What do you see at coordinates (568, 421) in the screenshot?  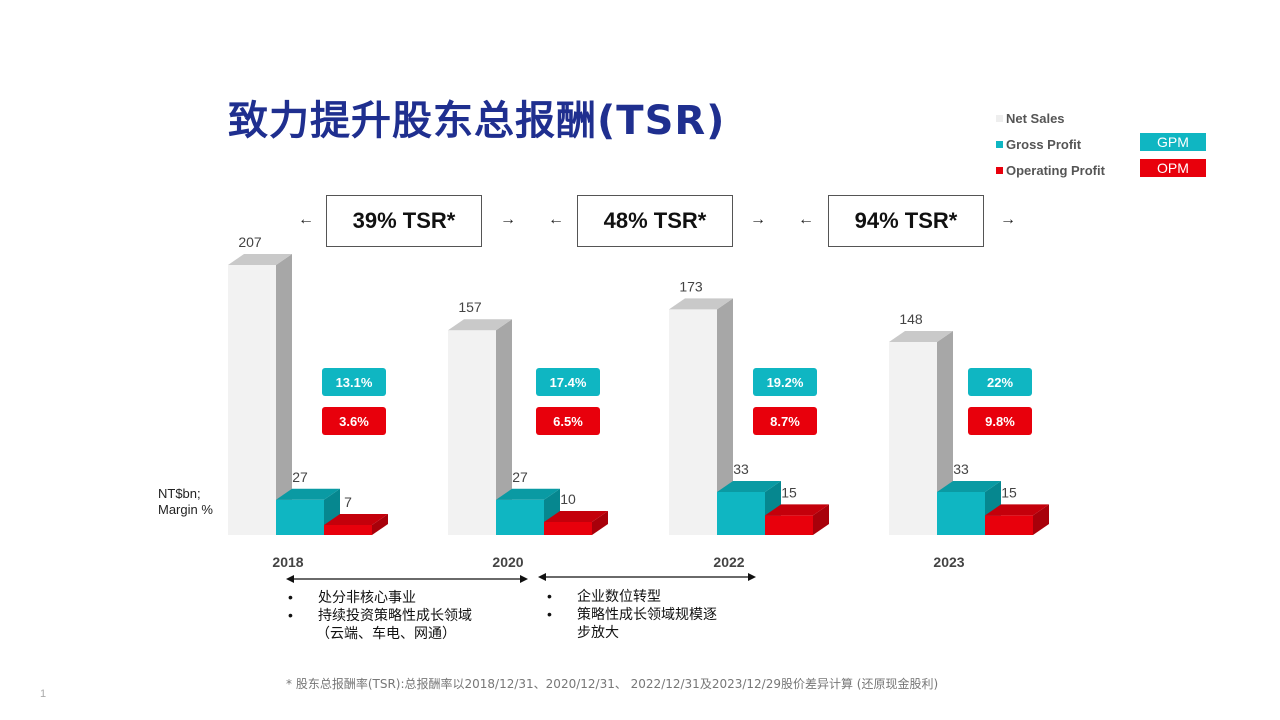 I see `opm-badge-2020: 6.5%` at bounding box center [568, 421].